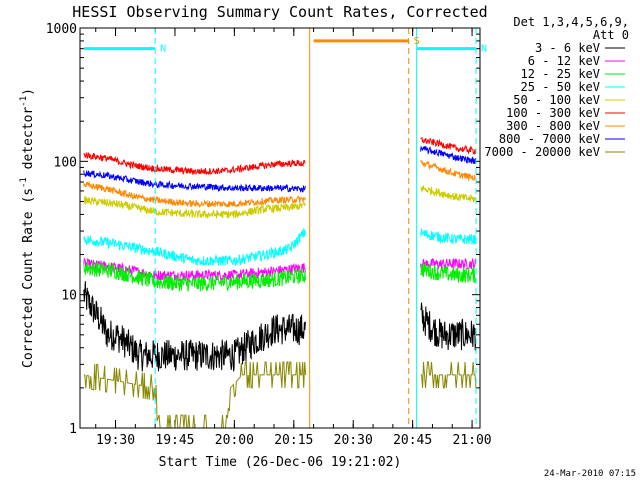  What do you see at coordinates (560, 74) in the screenshot?
I see `legend-item-label: 12 - 25 keV` at bounding box center [560, 74].